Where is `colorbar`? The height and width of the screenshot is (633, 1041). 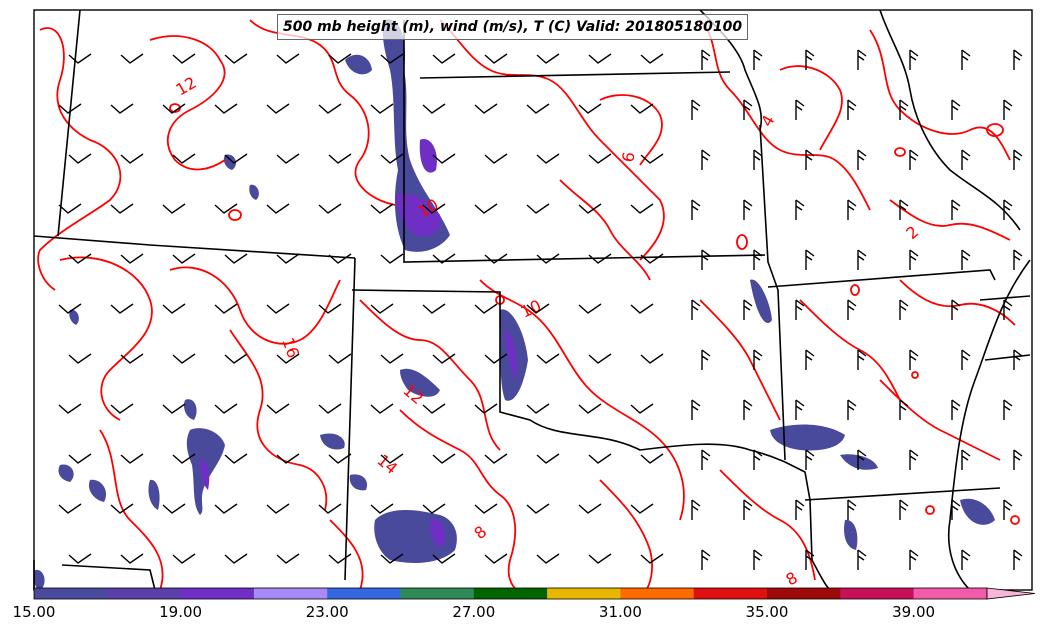
colorbar is located at coordinates (534, 593).